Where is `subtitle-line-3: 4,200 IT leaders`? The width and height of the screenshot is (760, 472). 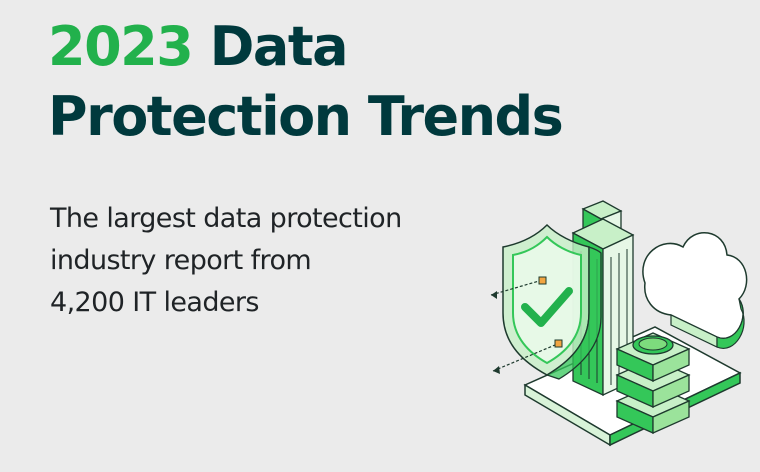 subtitle-line-3: 4,200 IT leaders is located at coordinates (155, 302).